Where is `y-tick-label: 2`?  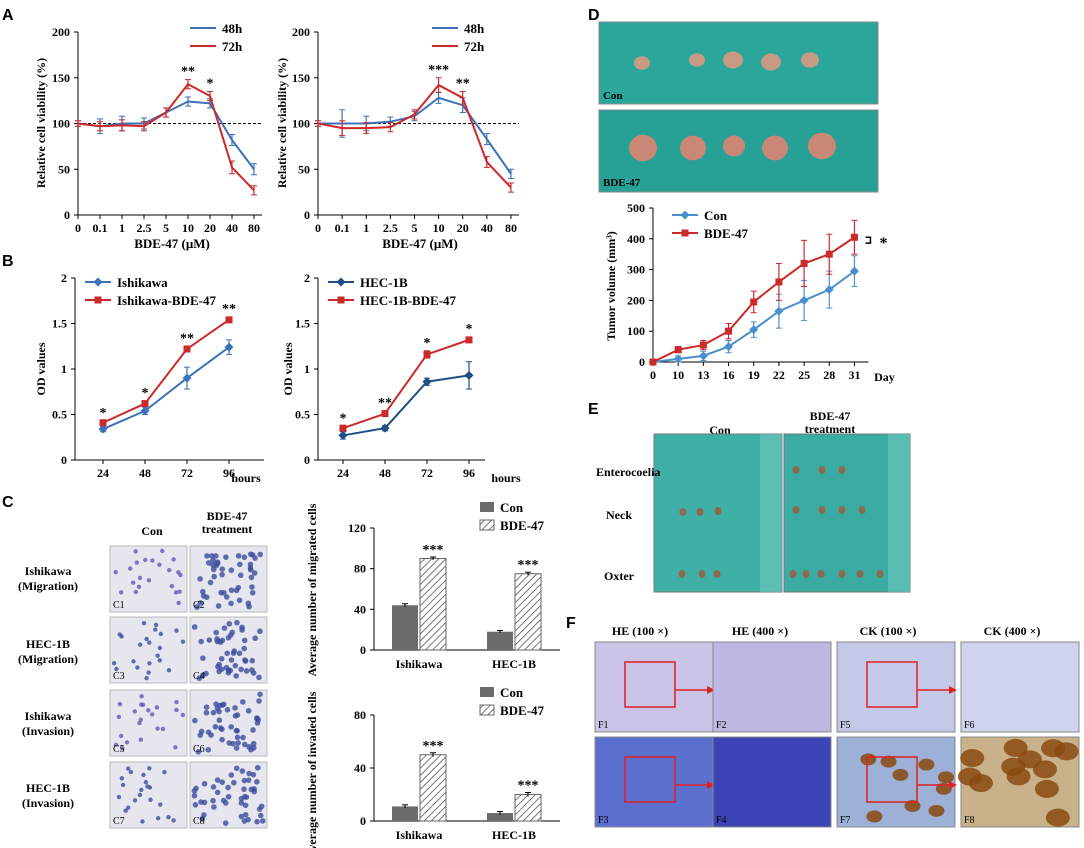 y-tick-label: 2 is located at coordinates (64, 278).